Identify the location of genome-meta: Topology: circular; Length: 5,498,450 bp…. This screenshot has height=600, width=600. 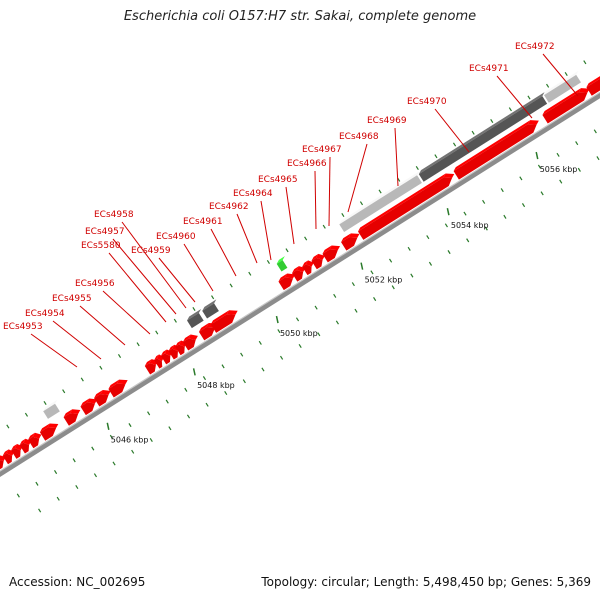
(426, 582).